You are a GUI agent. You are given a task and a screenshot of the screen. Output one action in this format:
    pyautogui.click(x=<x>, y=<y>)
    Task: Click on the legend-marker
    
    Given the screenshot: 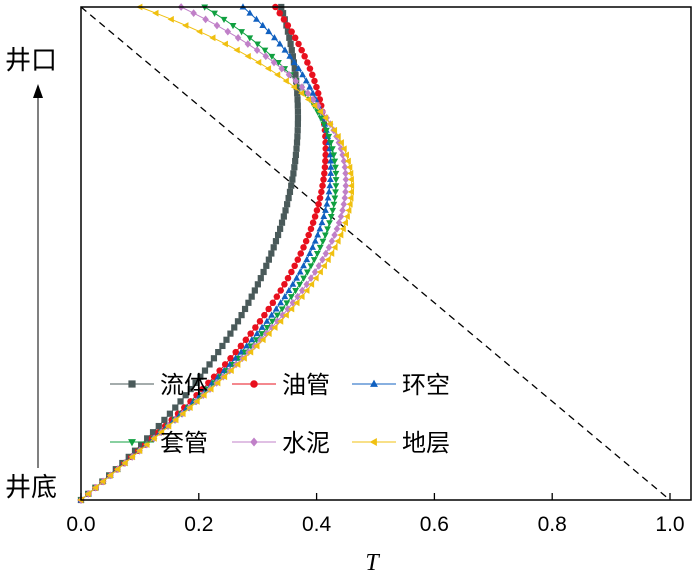 What is the action you would take?
    pyautogui.click(x=373, y=442)
    